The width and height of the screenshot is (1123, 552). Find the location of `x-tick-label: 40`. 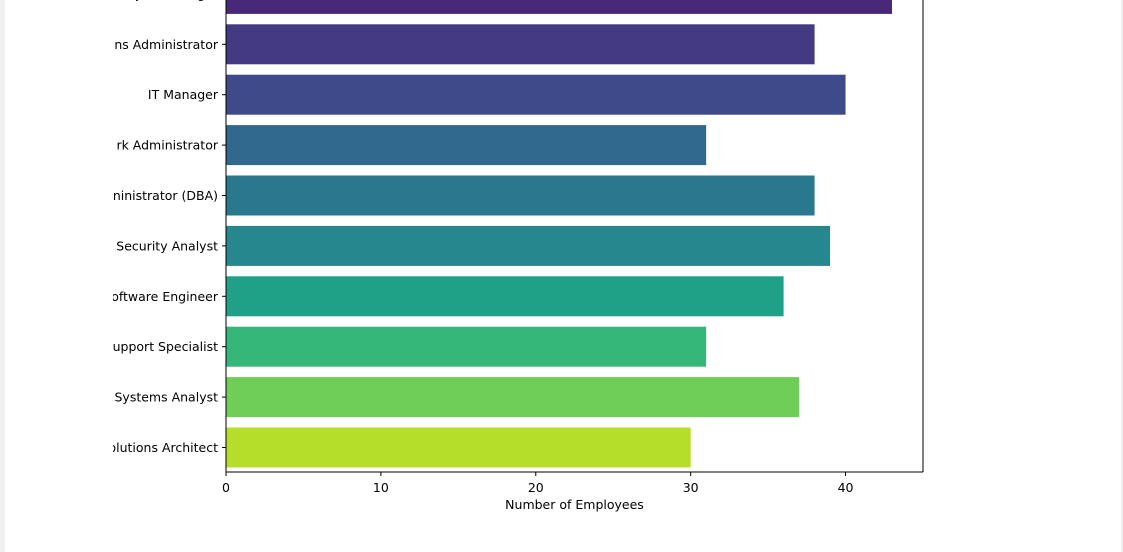

x-tick-label: 40 is located at coordinates (846, 487).